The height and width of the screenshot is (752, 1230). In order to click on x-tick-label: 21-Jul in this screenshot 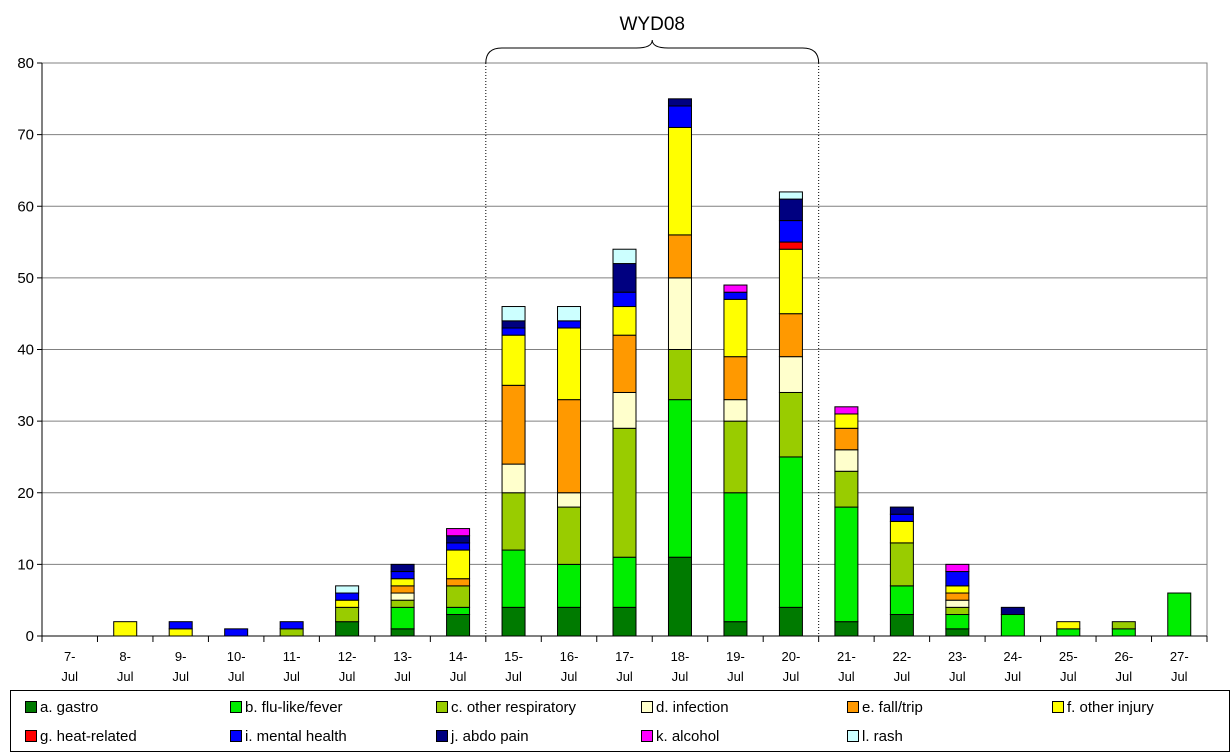, I will do `click(846, 666)`.